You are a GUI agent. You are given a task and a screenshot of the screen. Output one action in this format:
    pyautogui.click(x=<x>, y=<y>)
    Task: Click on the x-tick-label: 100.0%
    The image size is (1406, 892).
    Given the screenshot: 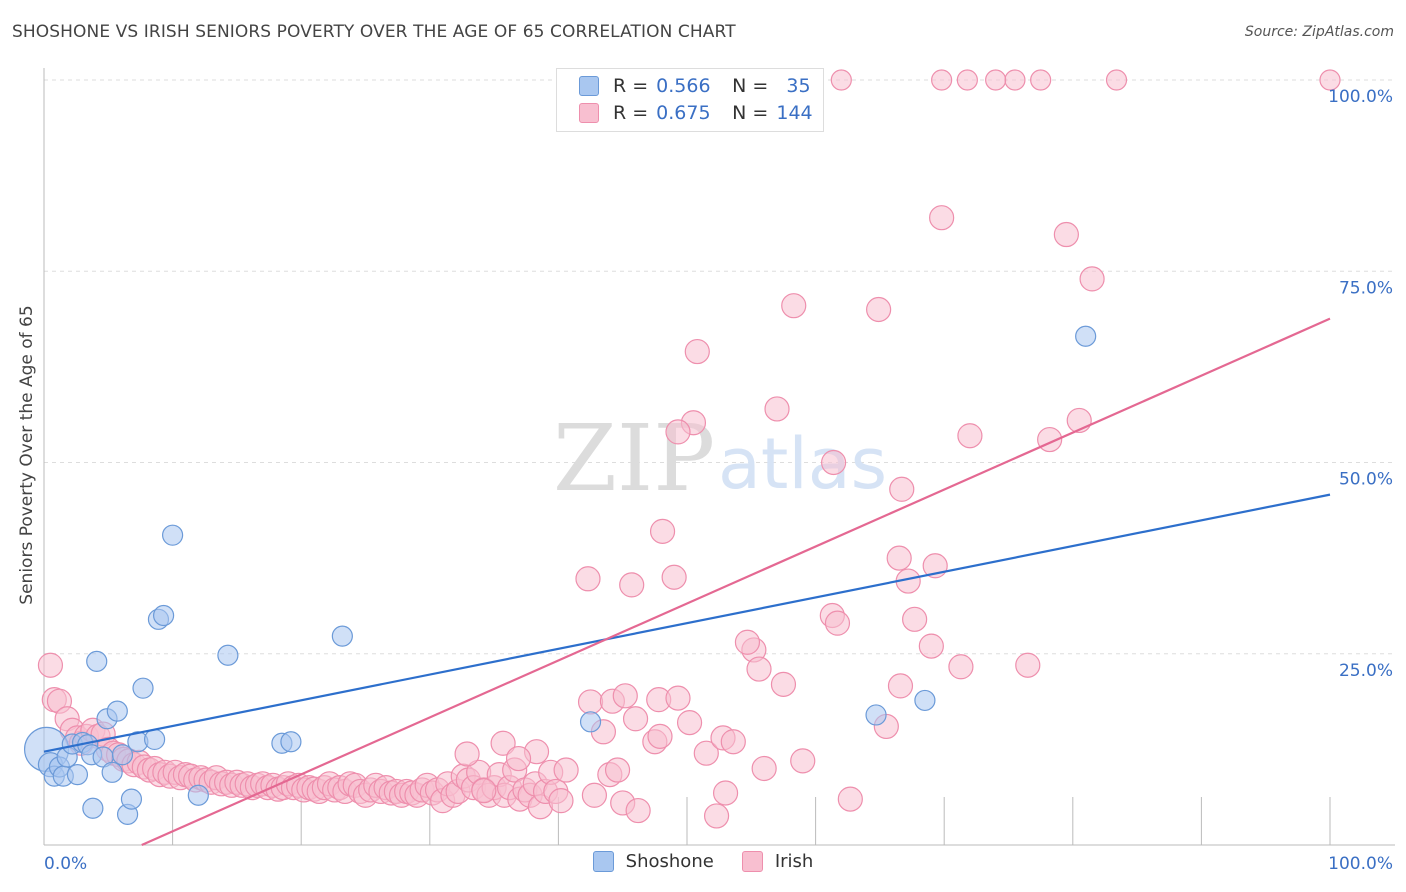 What is the action you would take?
    pyautogui.click(x=1360, y=864)
    